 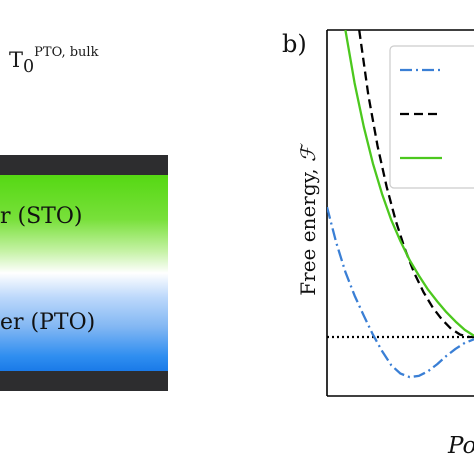 I want to click on panel-label-b: b), so click(x=294, y=44).